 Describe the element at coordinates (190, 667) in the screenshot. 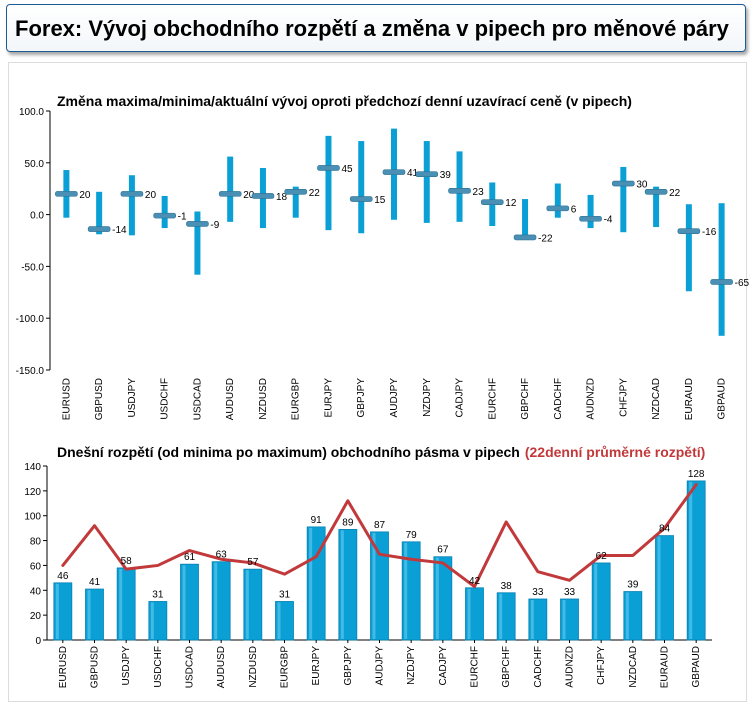

I see `chart2-x-tick-label: USDCAD` at that location.